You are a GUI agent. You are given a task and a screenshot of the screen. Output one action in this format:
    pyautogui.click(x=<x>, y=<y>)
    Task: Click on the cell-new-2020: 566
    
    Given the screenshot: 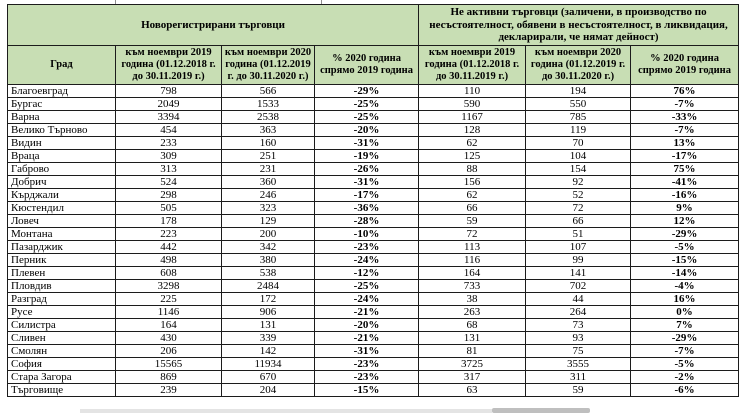 What is the action you would take?
    pyautogui.click(x=268, y=91)
    